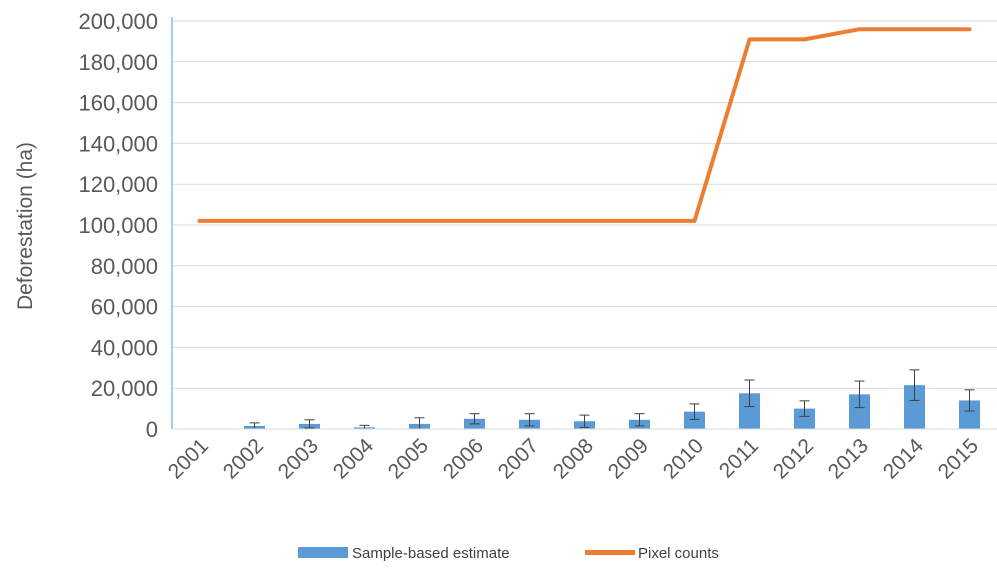  What do you see at coordinates (118, 103) in the screenshot?
I see `y-tick-label: 160,000` at bounding box center [118, 103].